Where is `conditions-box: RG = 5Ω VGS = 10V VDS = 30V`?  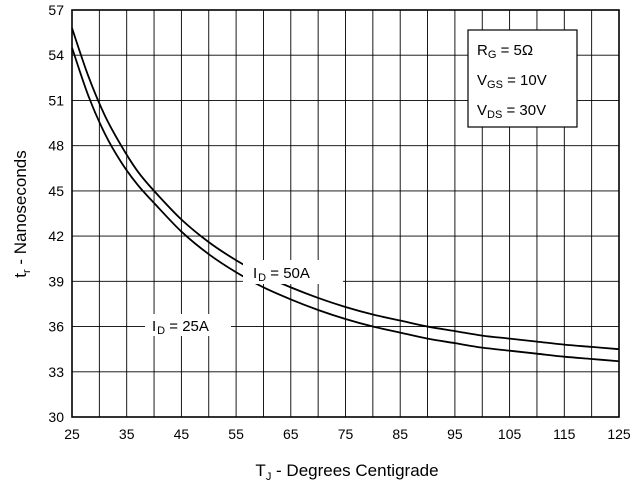
conditions-box: RG = 5Ω VGS = 10V VDS = 30V is located at coordinates (522, 78).